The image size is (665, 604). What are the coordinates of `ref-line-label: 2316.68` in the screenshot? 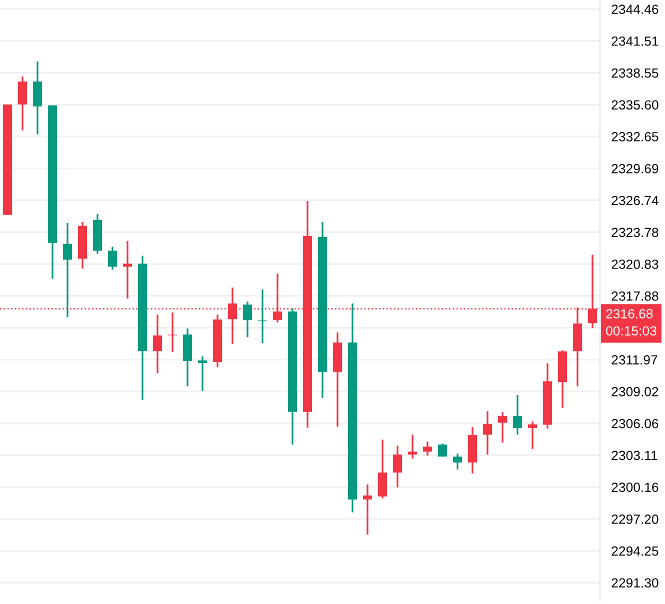 It's located at (629, 313).